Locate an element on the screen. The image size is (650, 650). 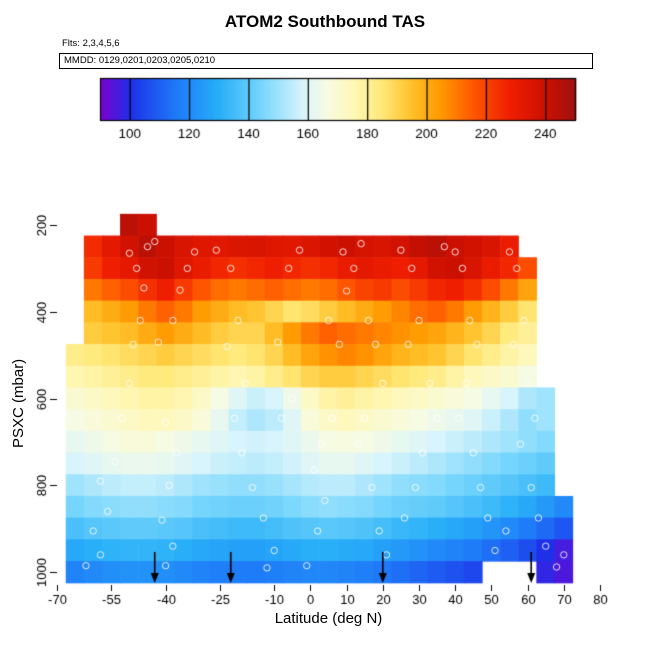
x-axis-title: Latitude (deg N) is located at coordinates (328, 618).